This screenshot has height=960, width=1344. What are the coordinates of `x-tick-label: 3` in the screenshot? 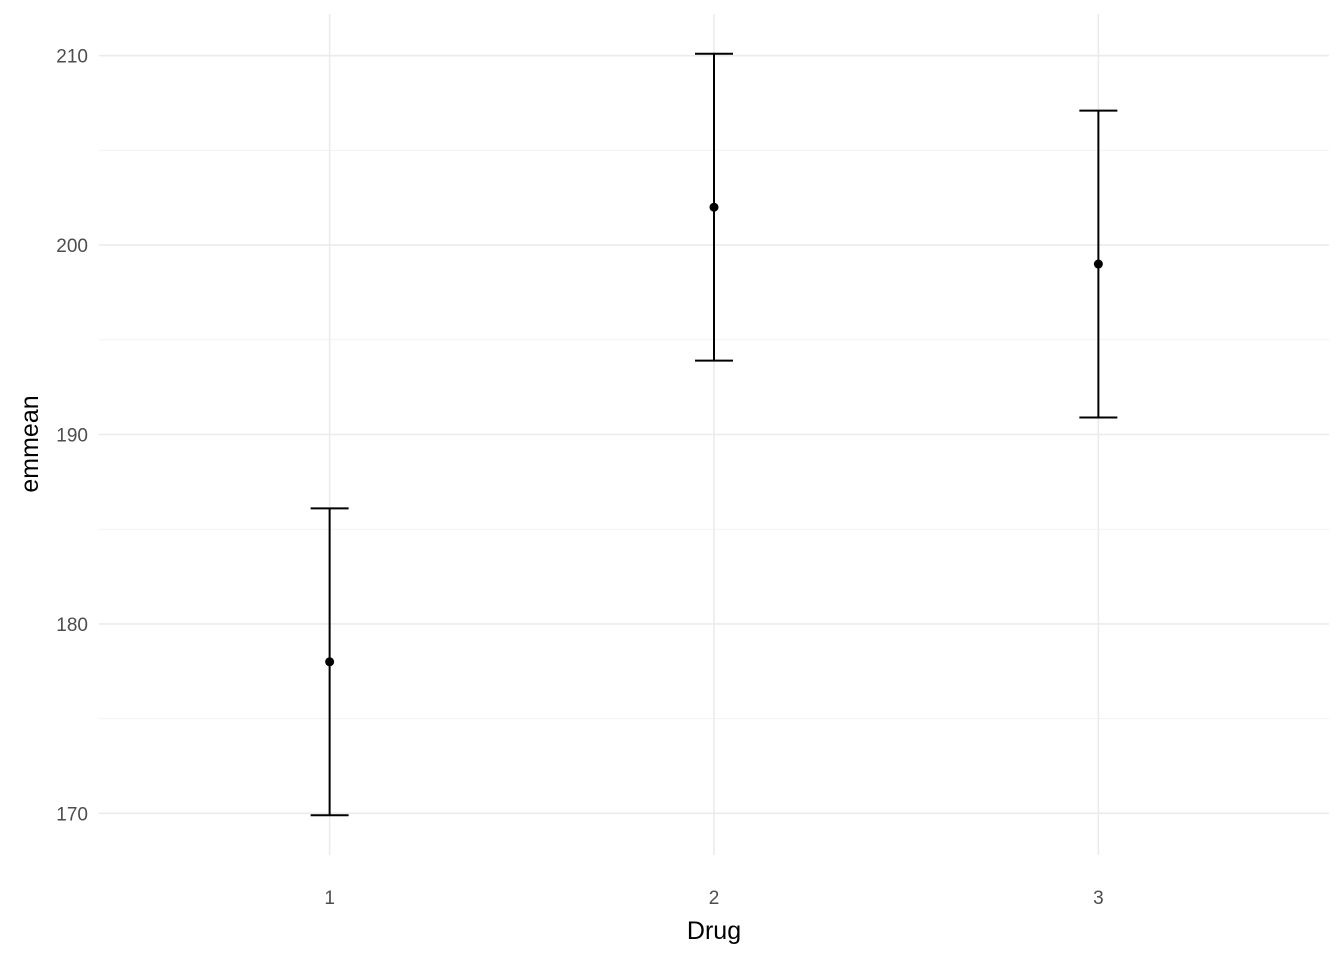 It's located at (1098, 898).